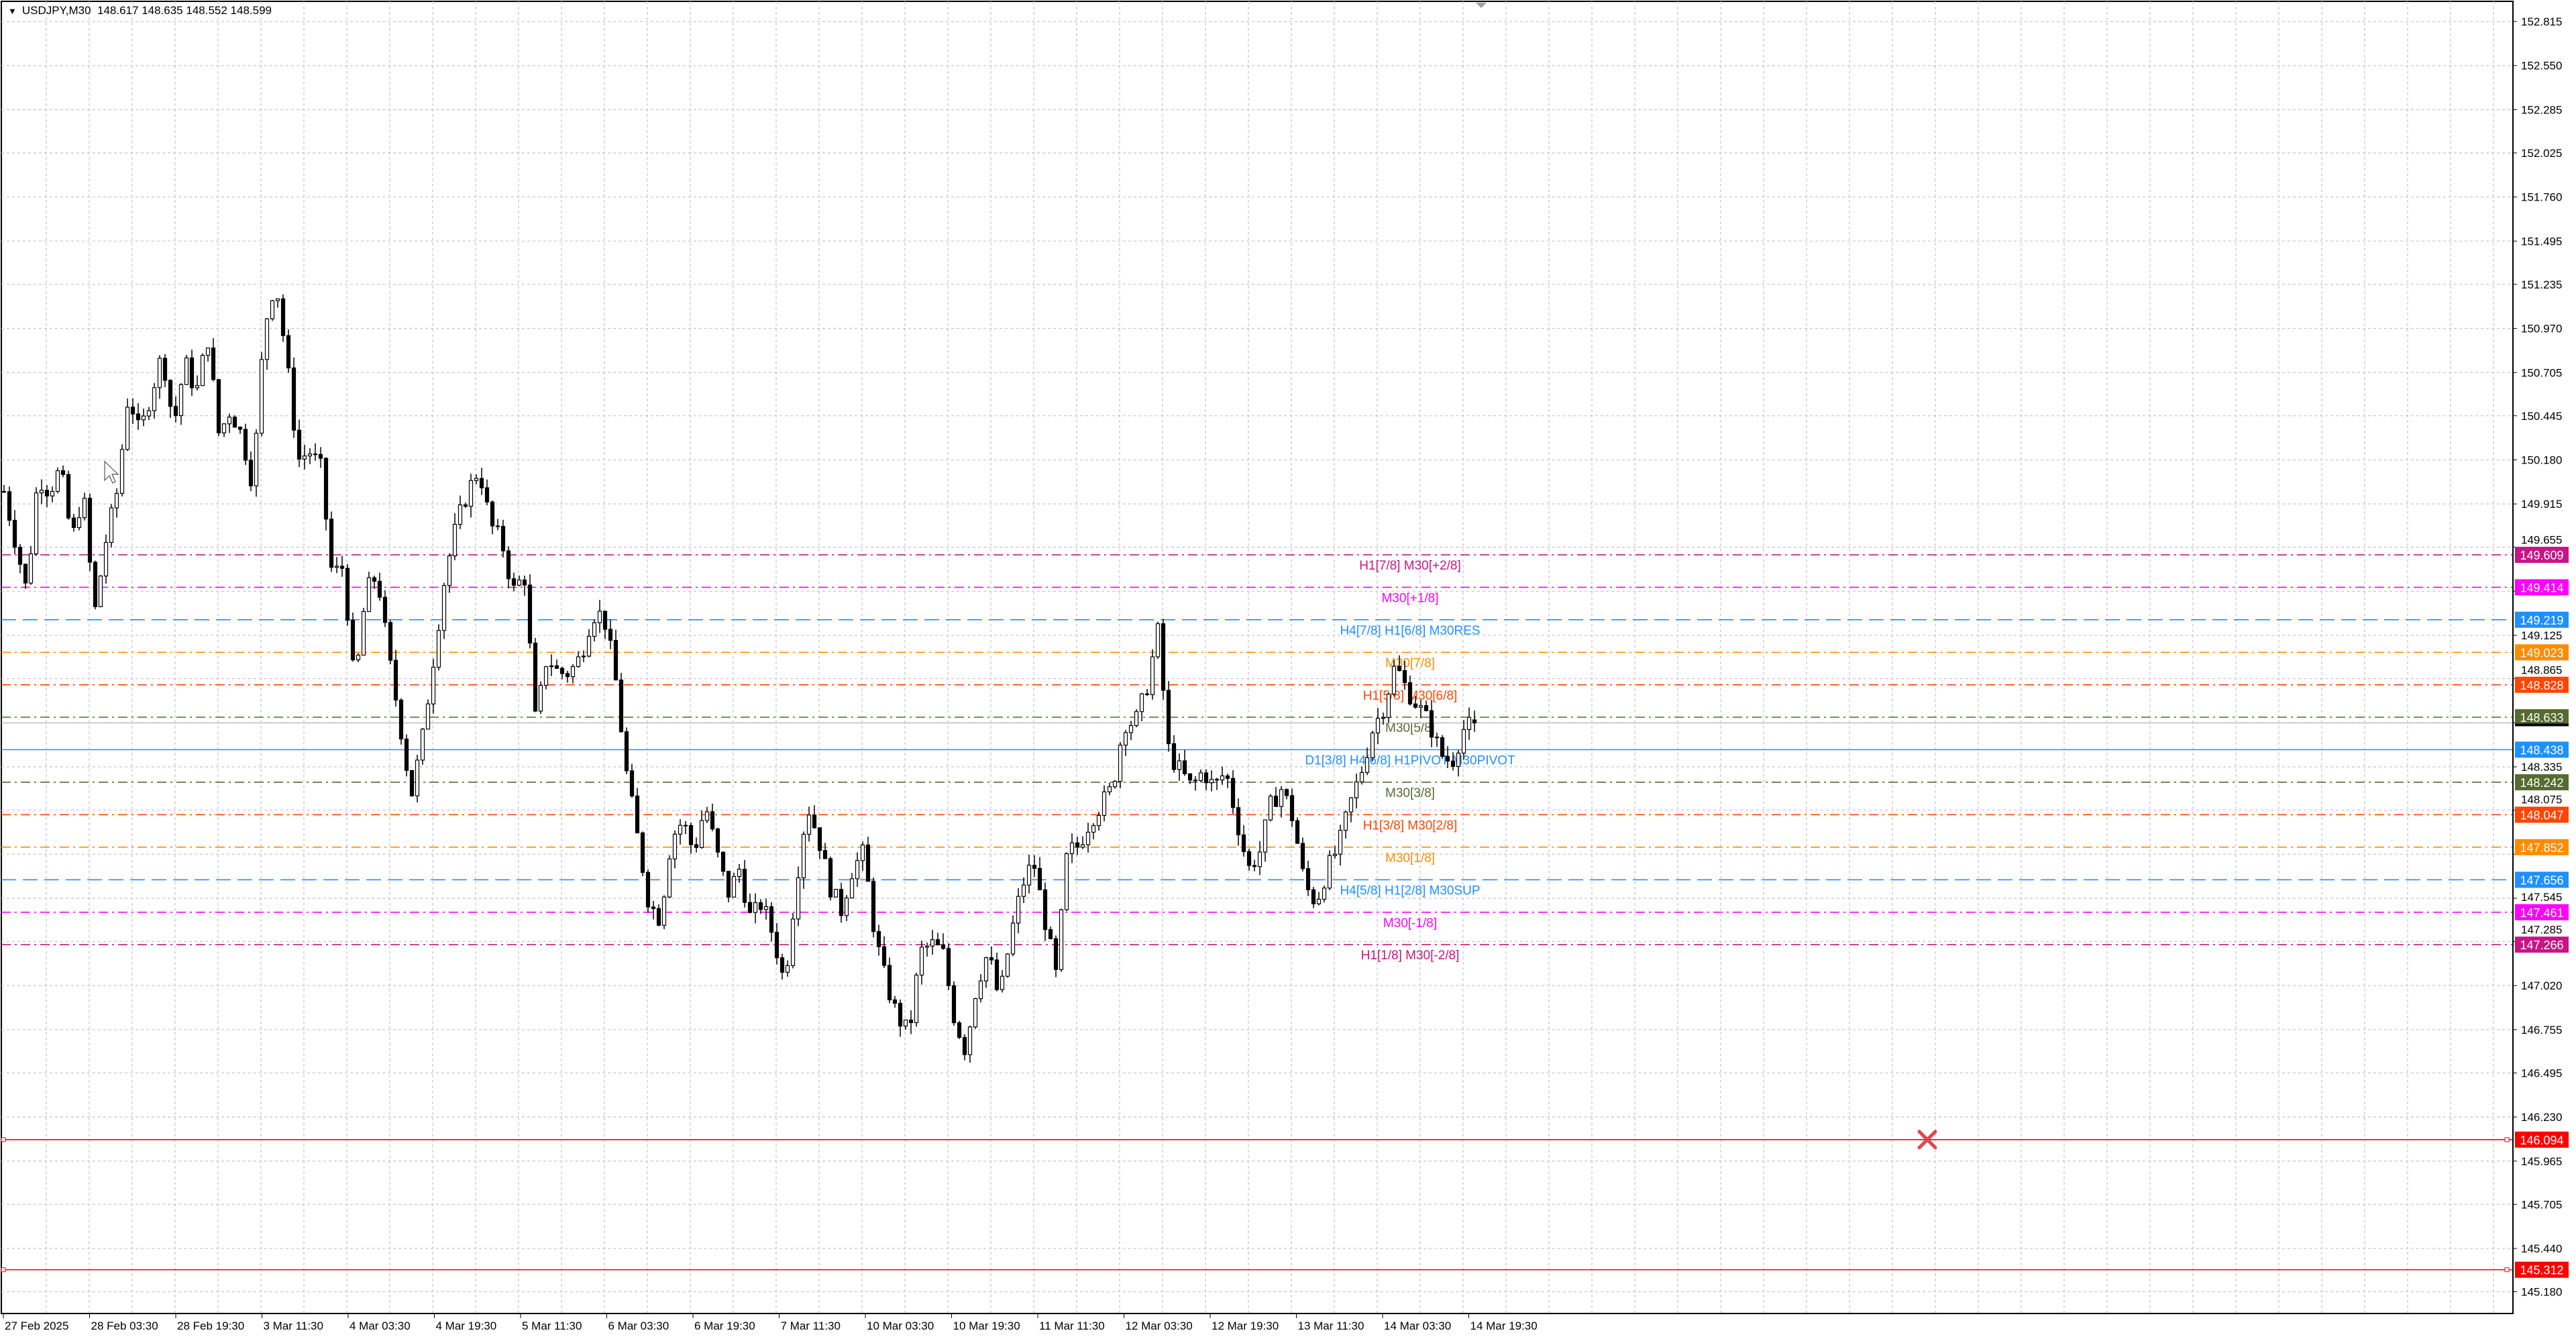 The width and height of the screenshot is (2576, 1339). What do you see at coordinates (2541, 800) in the screenshot?
I see `price-tick-label: 148.075` at bounding box center [2541, 800].